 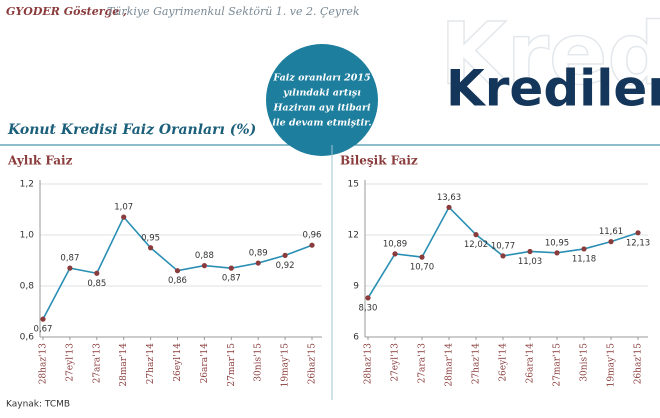 What do you see at coordinates (638, 243) in the screenshot?
I see `value-label: 12,13` at bounding box center [638, 243].